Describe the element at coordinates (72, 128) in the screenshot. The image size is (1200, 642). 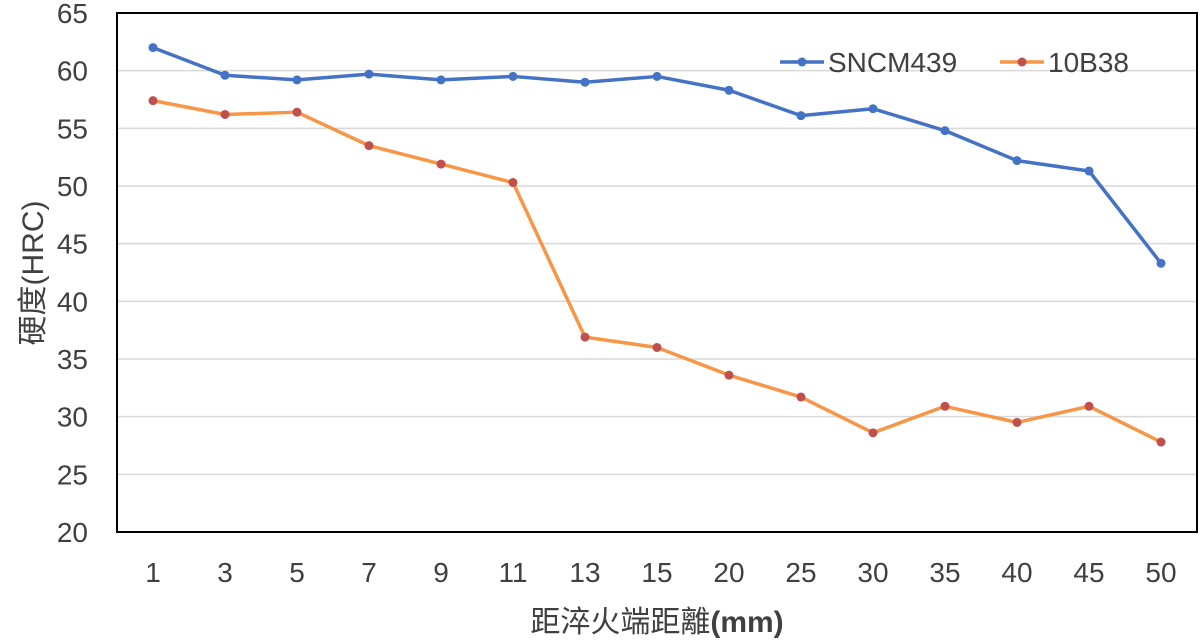
I see `y-tick-label: 55` at that location.